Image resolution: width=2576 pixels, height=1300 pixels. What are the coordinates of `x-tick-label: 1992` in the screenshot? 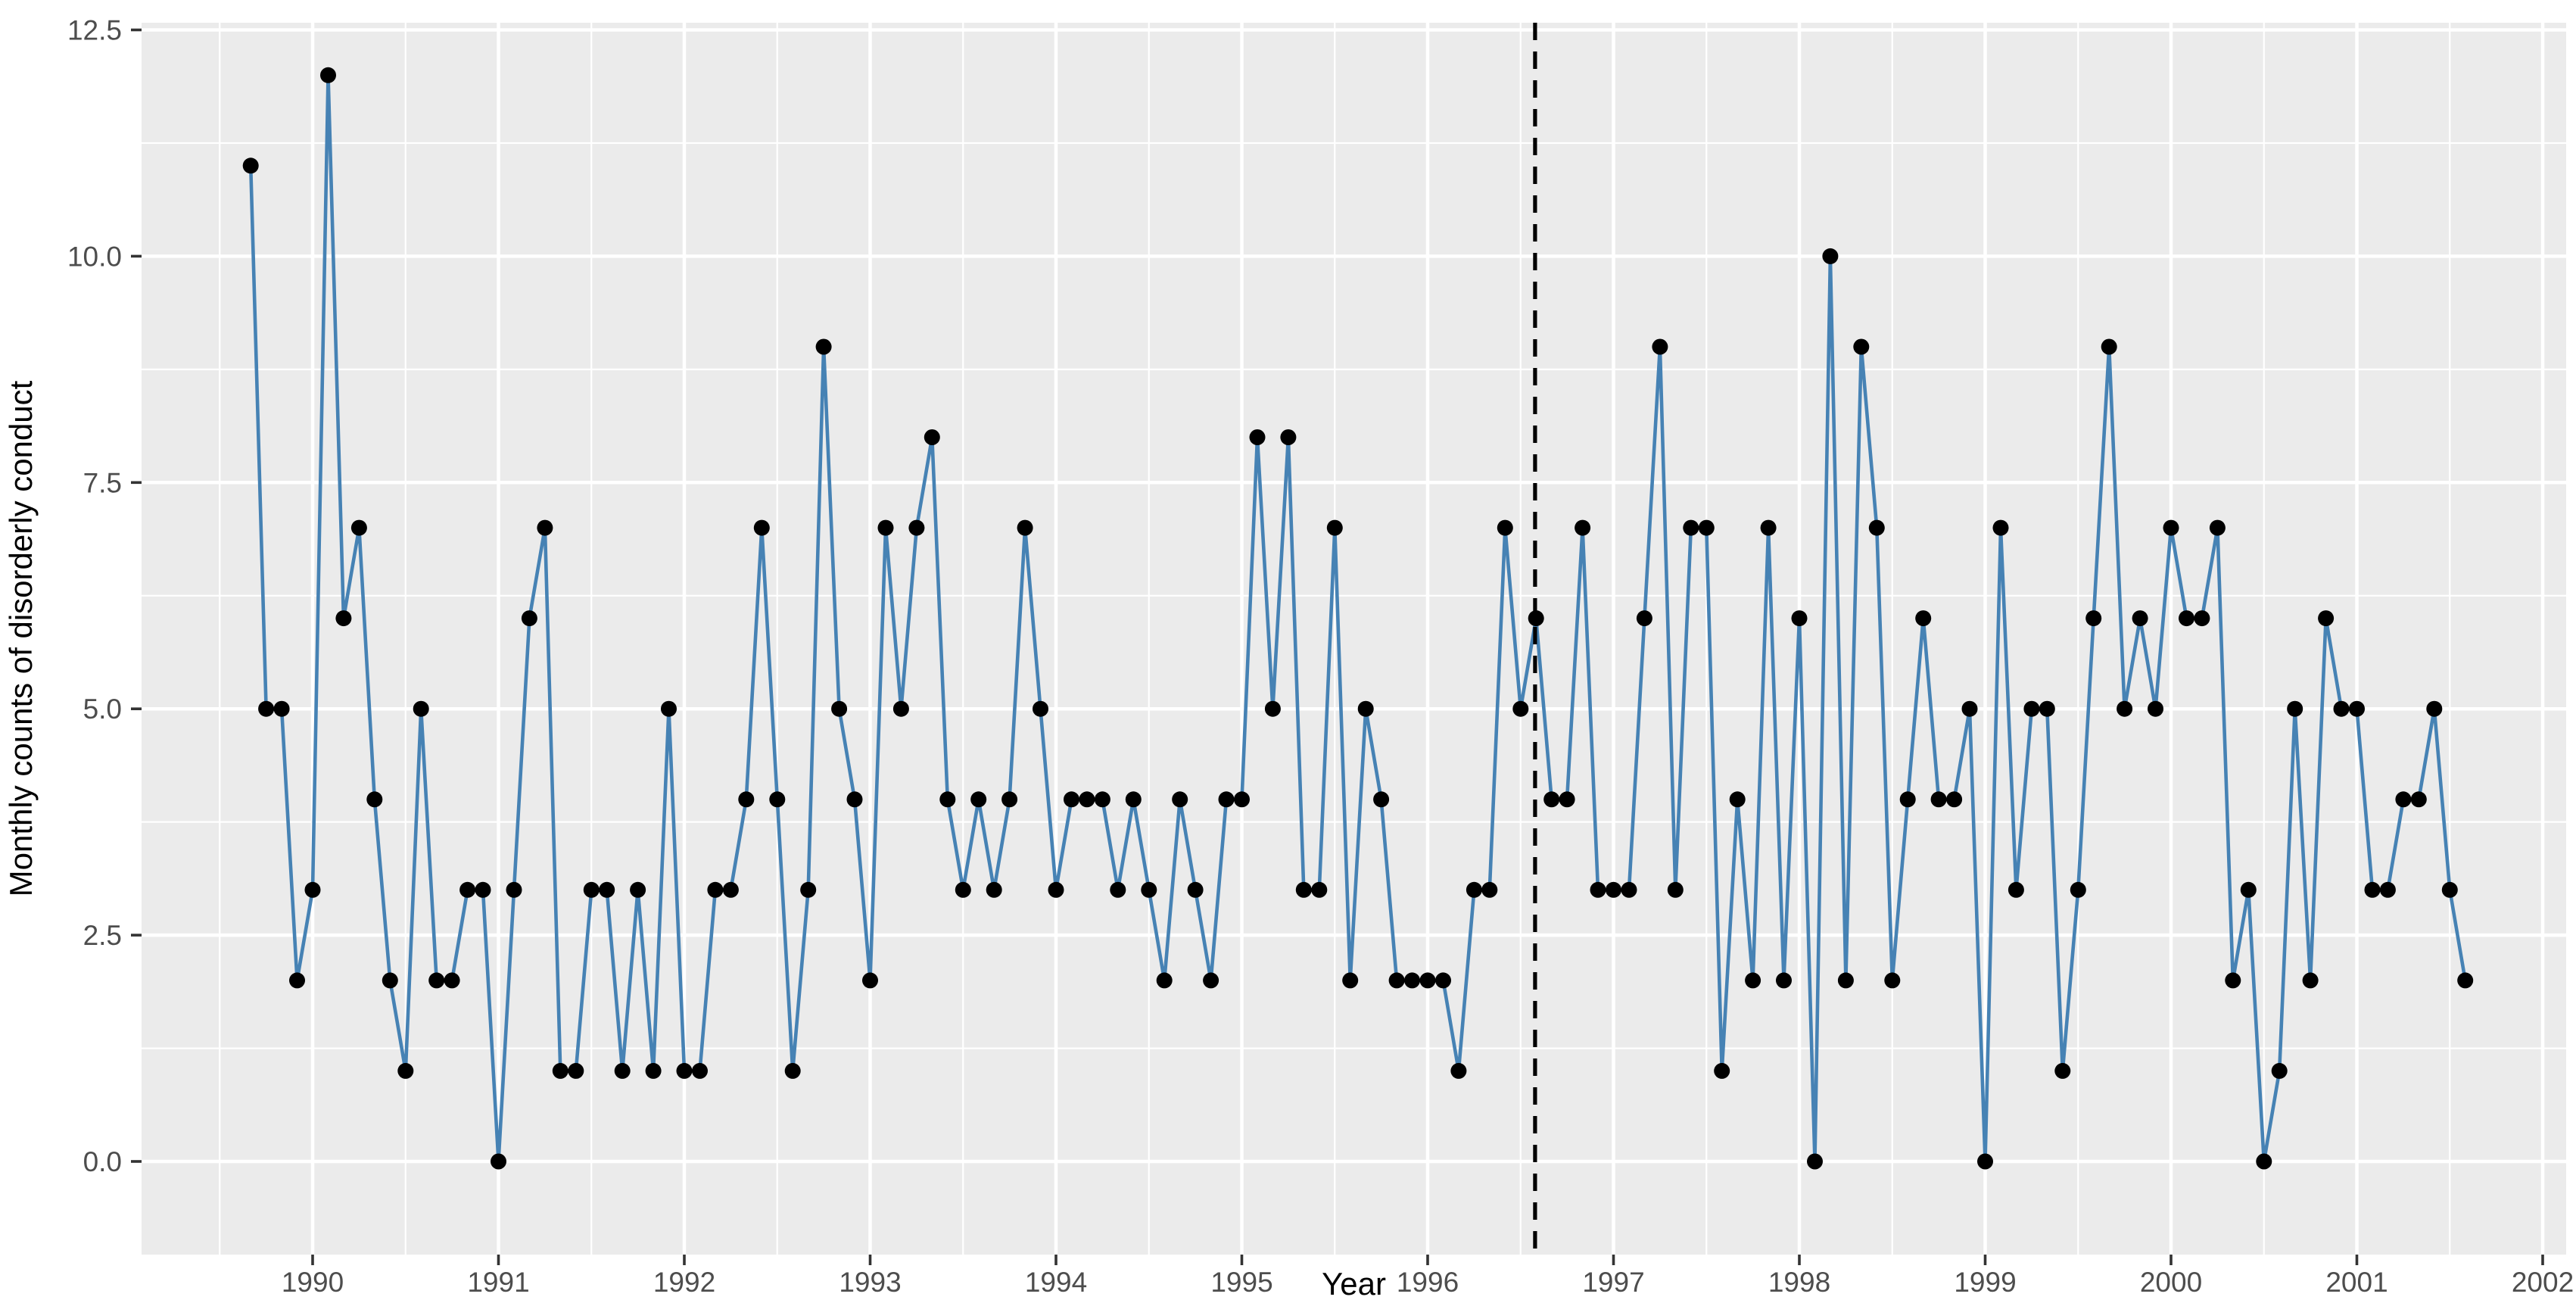 It's located at (684, 1282).